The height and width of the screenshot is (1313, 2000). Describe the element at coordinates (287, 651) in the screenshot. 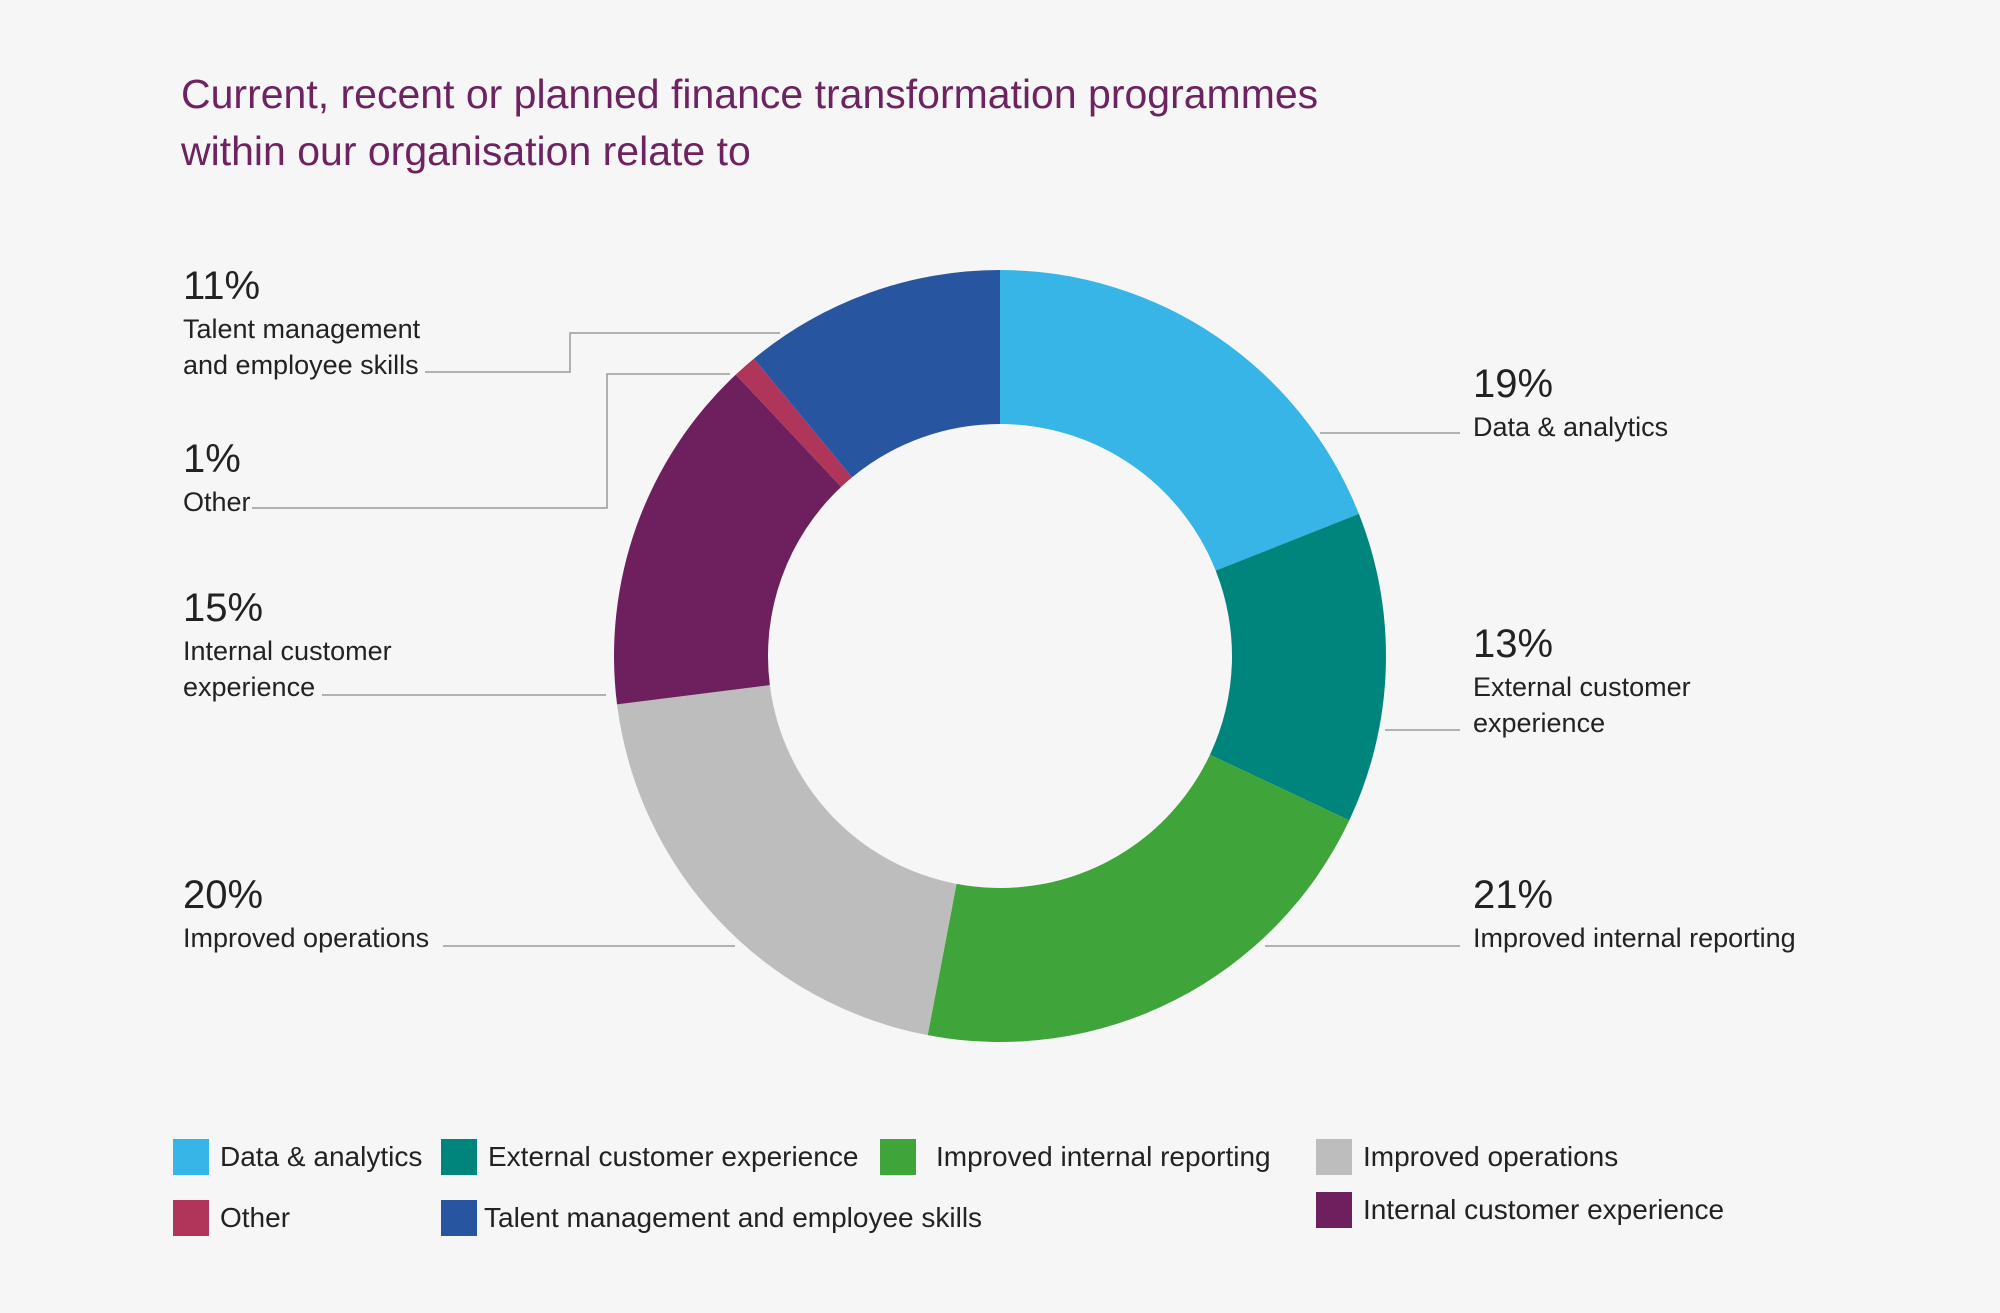

I see `callout-label-line: Internal customer` at that location.